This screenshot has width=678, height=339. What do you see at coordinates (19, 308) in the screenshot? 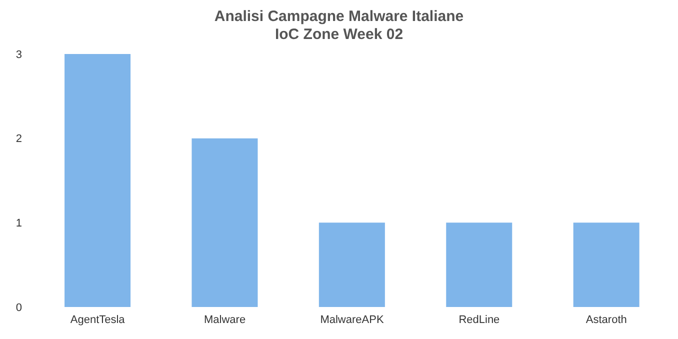
I see `y-tick-label: 0` at bounding box center [19, 308].